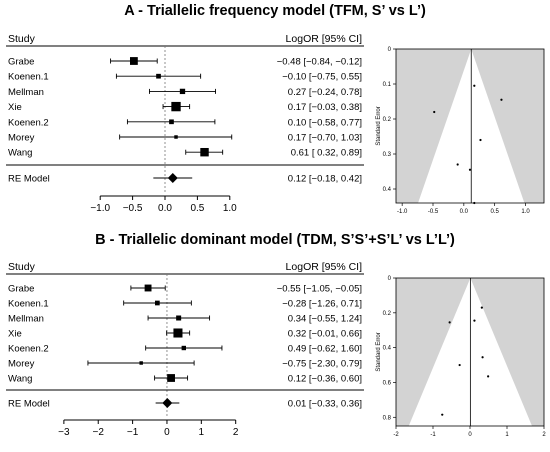 This screenshot has width=550, height=452. What do you see at coordinates (64, 432) in the screenshot?
I see `x-tick-label: −3` at bounding box center [64, 432].